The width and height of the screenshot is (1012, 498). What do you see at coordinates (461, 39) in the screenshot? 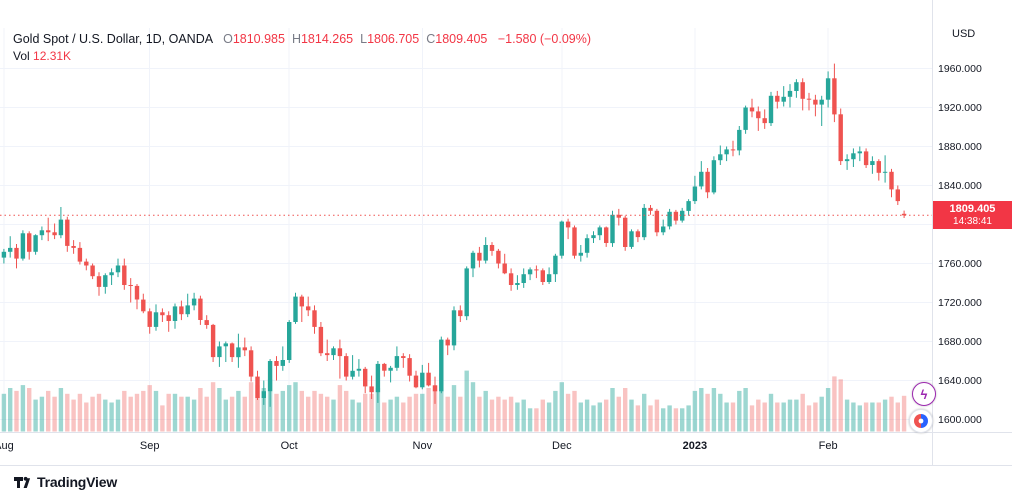
I see `close-value: 1809.405` at bounding box center [461, 39].